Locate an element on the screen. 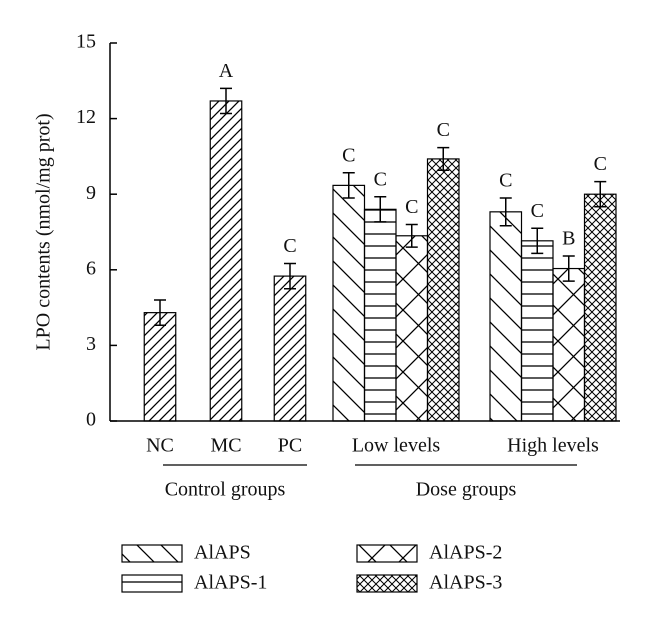  significance-letter: A is located at coordinates (226, 71).